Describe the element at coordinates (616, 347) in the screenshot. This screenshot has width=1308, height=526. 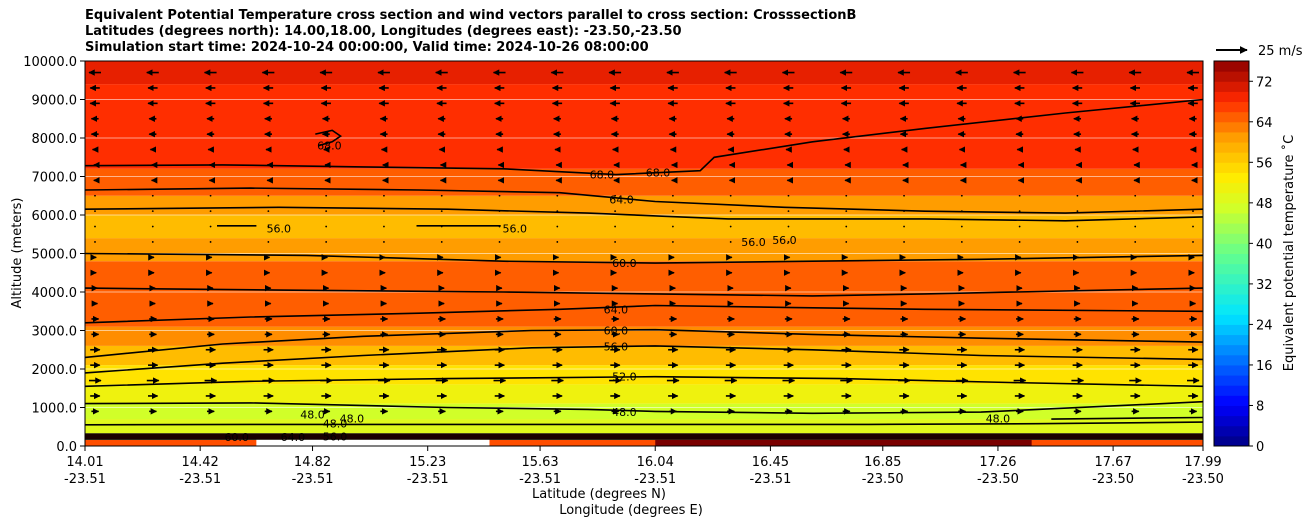
I see `contour-label-6: 56.0` at that location.